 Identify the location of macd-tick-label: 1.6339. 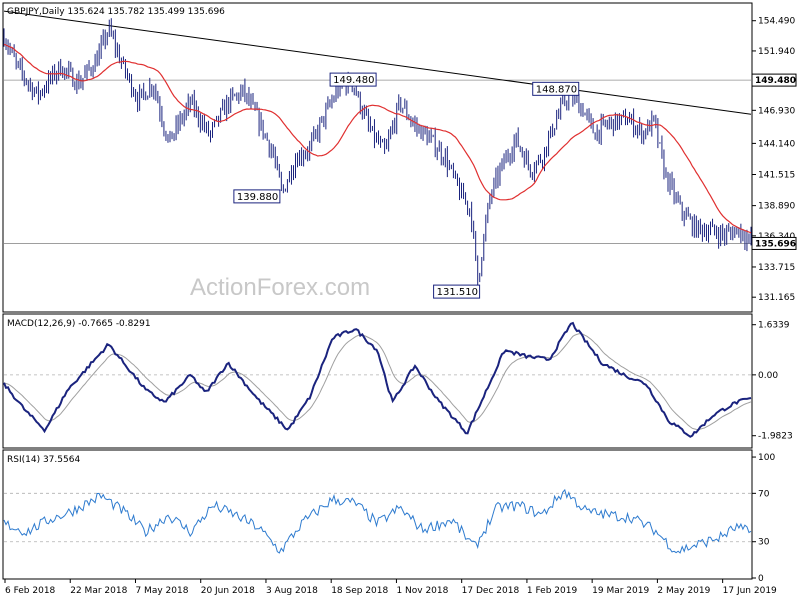
(774, 326).